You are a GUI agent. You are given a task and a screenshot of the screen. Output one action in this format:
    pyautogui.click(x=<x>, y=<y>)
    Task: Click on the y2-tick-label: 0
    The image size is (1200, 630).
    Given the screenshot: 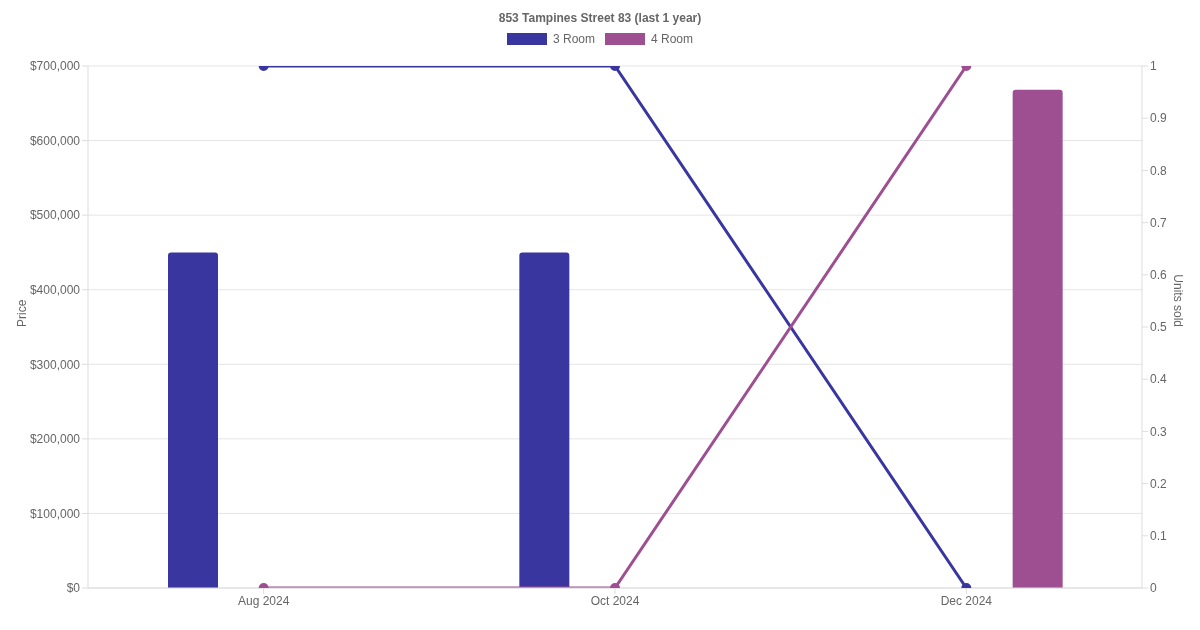 What is the action you would take?
    pyautogui.click(x=1153, y=588)
    